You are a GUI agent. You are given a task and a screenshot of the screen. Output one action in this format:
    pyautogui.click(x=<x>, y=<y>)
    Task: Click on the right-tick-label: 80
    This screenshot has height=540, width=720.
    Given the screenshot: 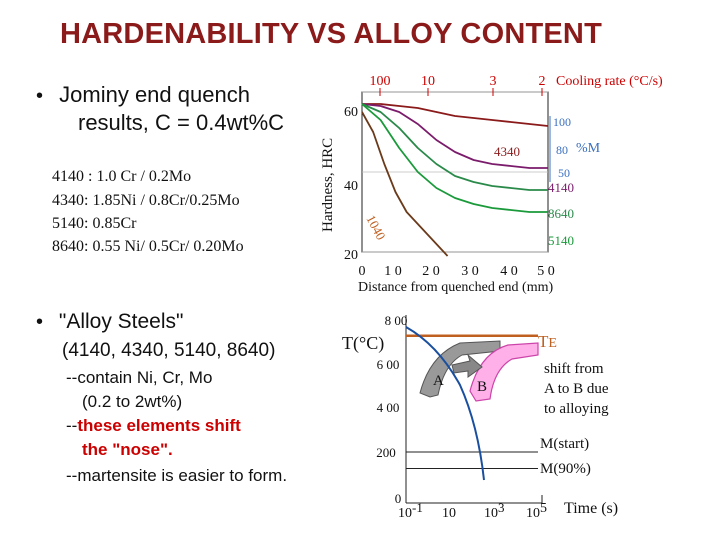 What is the action you would take?
    pyautogui.click(x=562, y=150)
    